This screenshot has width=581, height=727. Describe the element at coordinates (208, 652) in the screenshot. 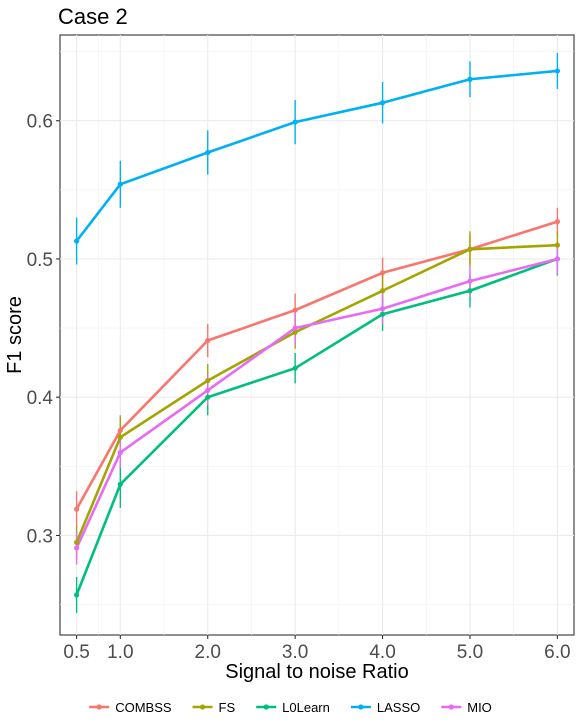

I see `x-tick-label: 2.0` at that location.